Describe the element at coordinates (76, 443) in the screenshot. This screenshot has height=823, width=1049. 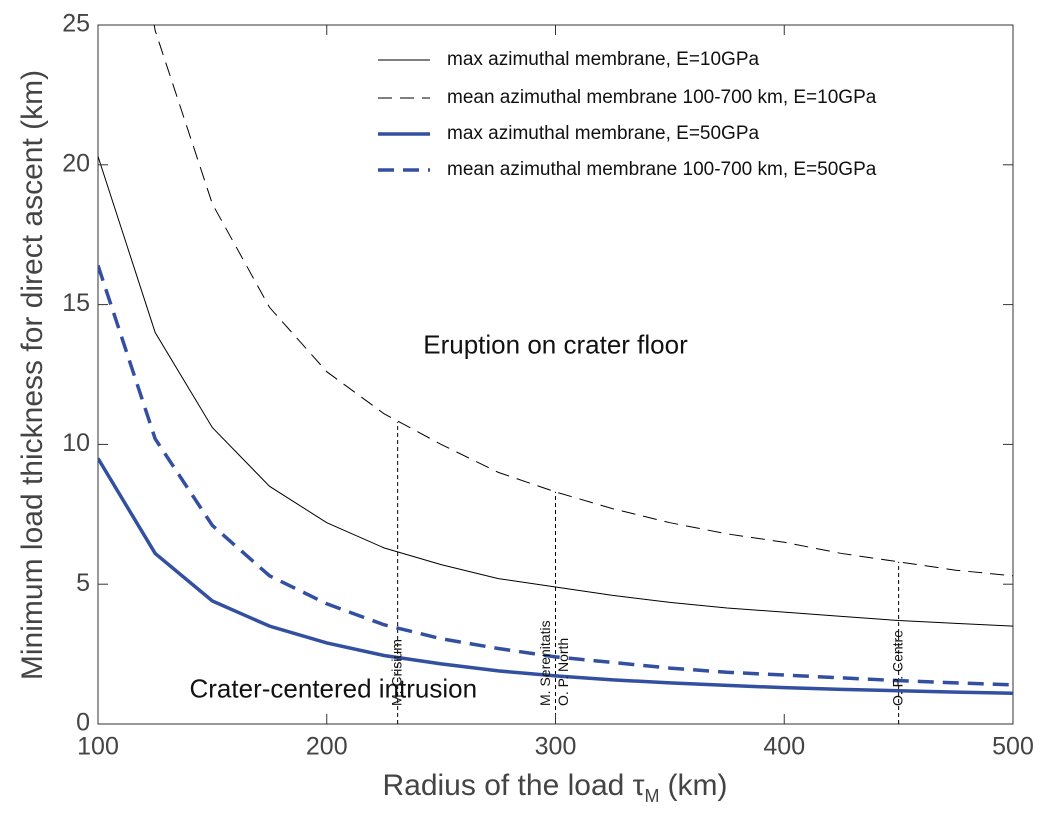
I see `y-tick-label: 10` at that location.